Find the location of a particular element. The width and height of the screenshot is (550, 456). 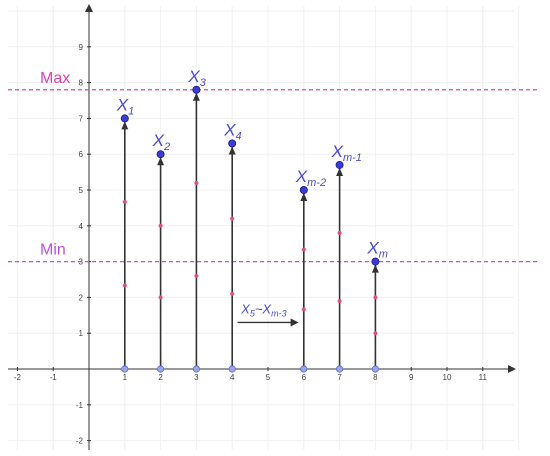

y-tick-label: 4 is located at coordinates (81, 226).